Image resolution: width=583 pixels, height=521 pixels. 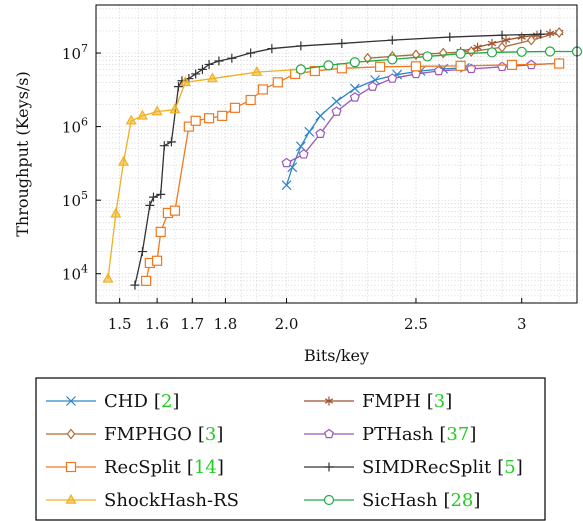 I want to click on x-tick-label: 3, so click(x=522, y=324).